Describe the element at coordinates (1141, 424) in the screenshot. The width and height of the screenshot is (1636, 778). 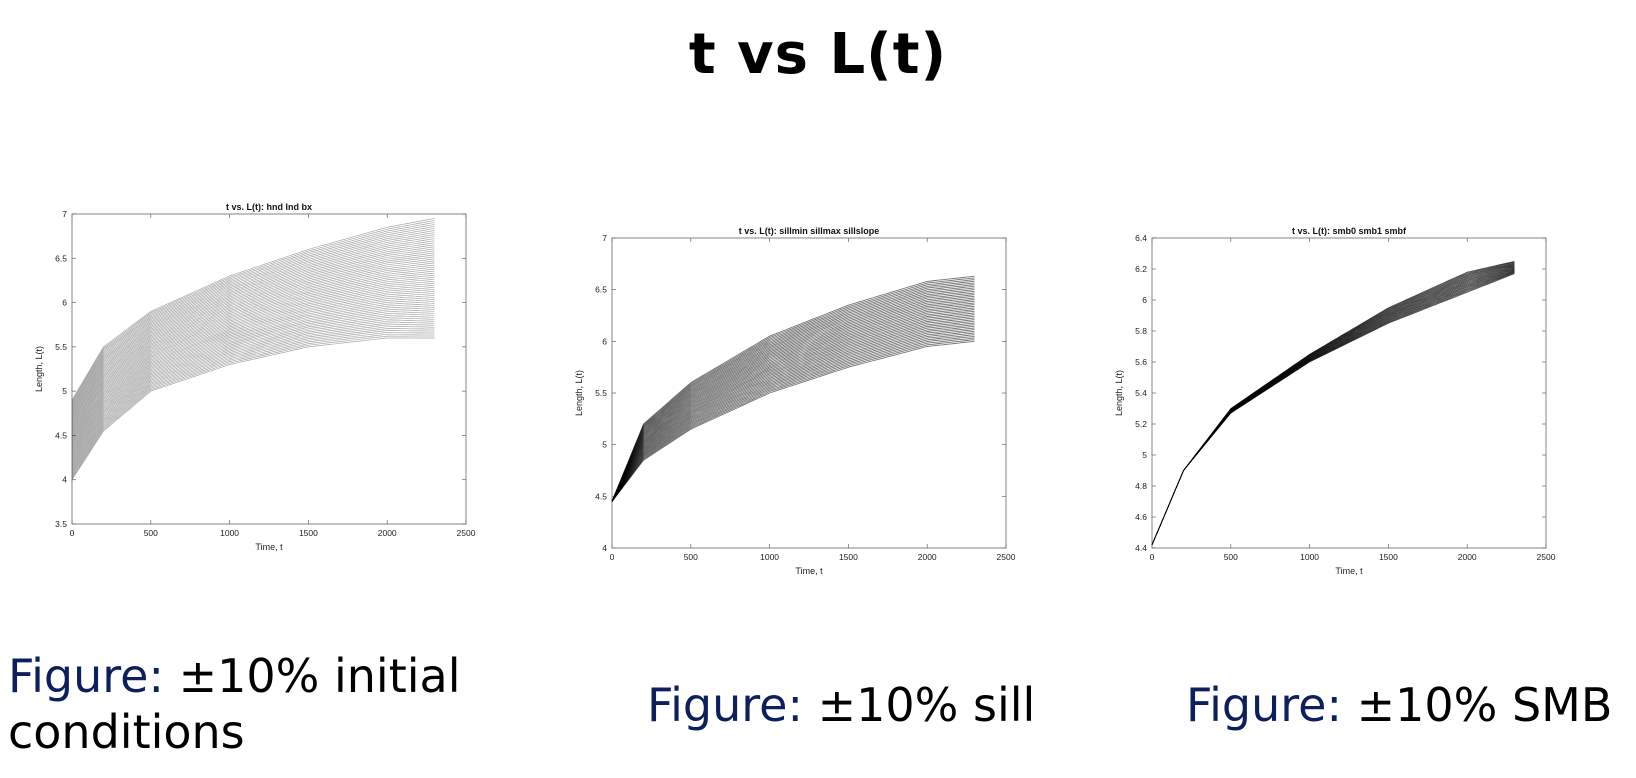
I see `y-tick-label: 5.2` at that location.